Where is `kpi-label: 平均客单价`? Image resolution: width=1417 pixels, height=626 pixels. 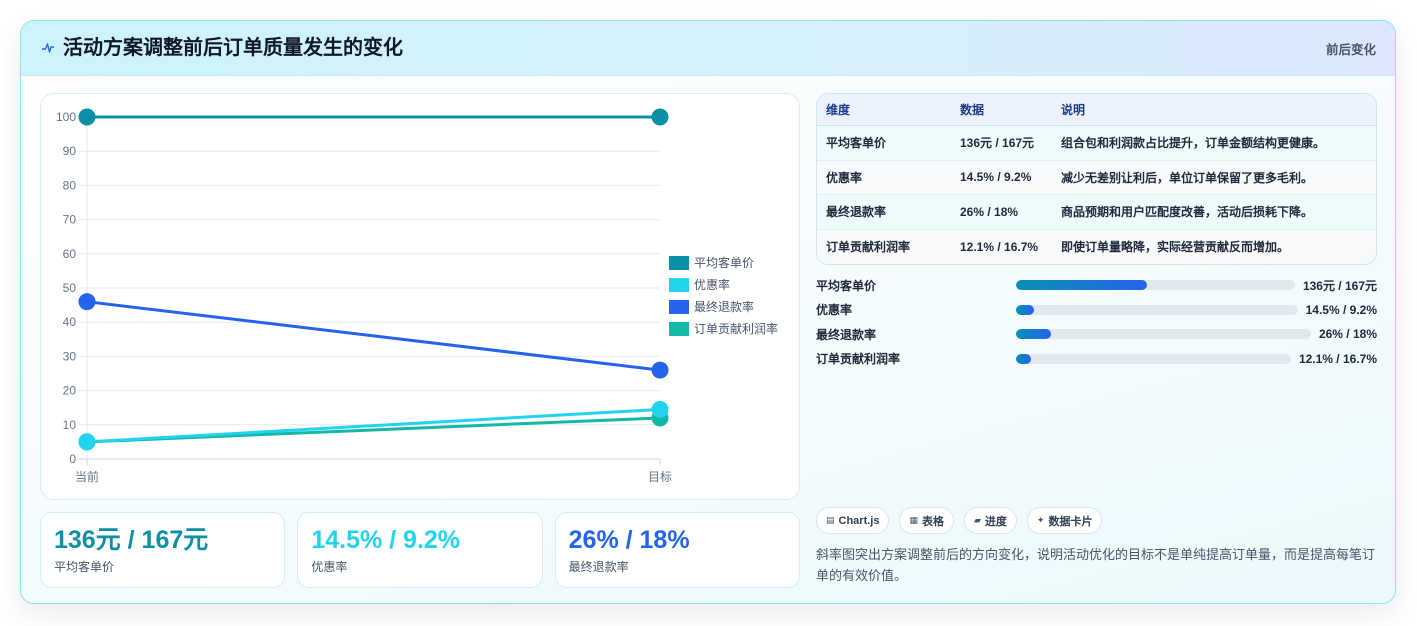
kpi-label: 平均客单价 is located at coordinates (84, 567).